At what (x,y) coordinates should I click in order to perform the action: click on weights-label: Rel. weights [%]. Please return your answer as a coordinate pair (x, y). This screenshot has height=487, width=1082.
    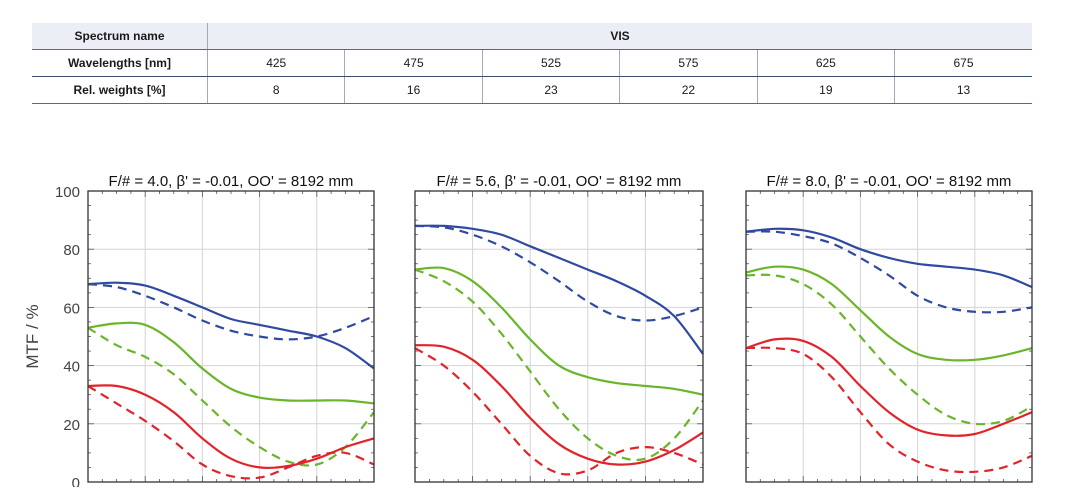
    Looking at the image, I should click on (120, 90).